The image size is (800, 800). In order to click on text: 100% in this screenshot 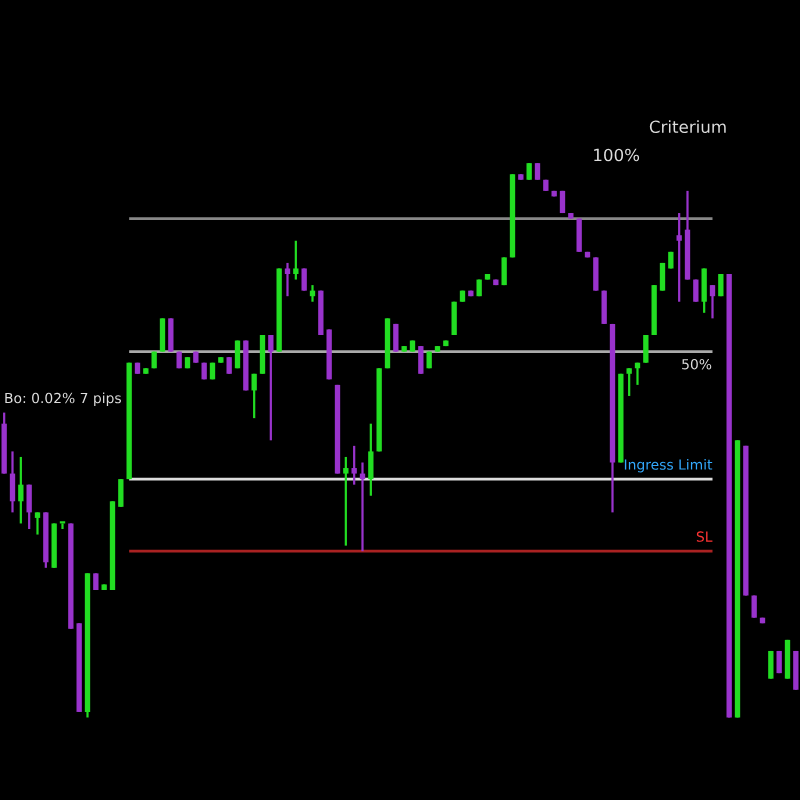, I will do `click(617, 155)`.